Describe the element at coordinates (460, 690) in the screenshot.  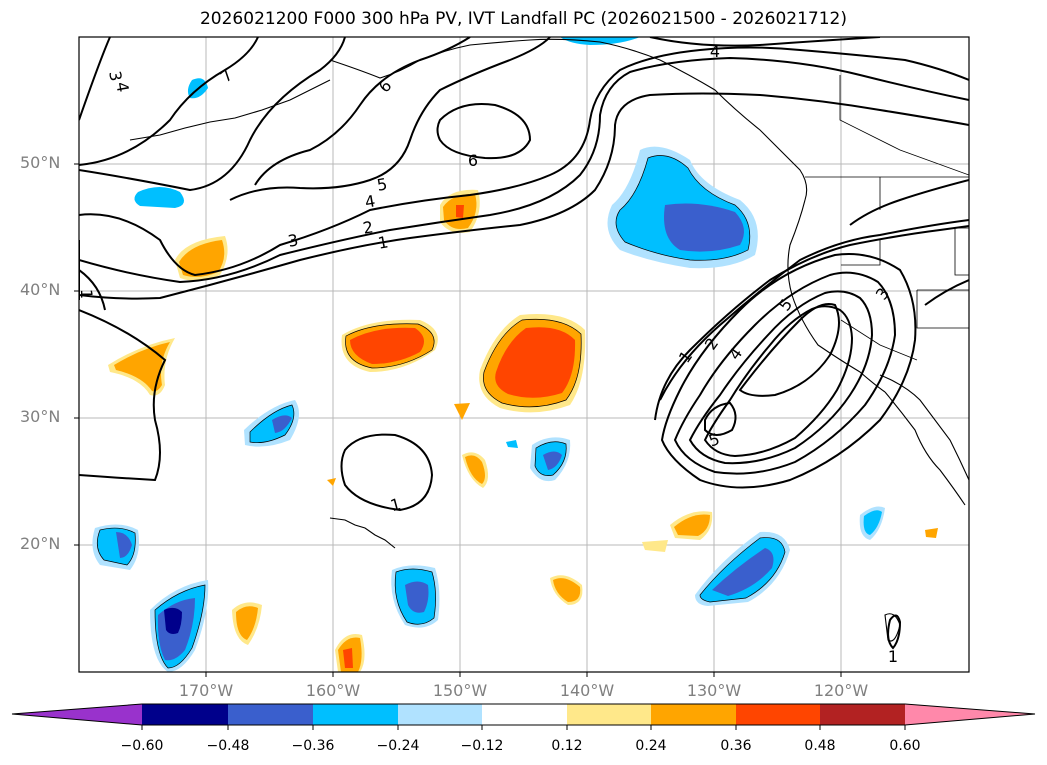
I see `lon-label-150w: 150°W` at that location.